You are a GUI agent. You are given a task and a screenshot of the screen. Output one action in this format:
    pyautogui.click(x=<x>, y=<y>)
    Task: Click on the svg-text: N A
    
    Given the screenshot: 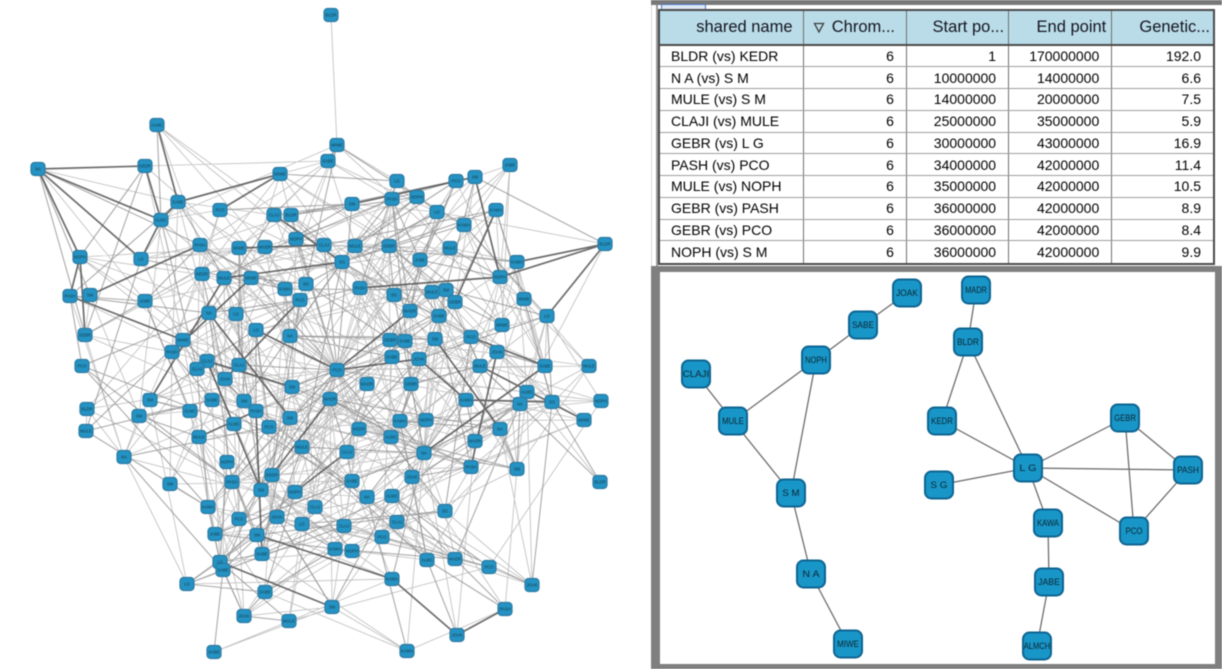 What is the action you would take?
    pyautogui.click(x=810, y=574)
    